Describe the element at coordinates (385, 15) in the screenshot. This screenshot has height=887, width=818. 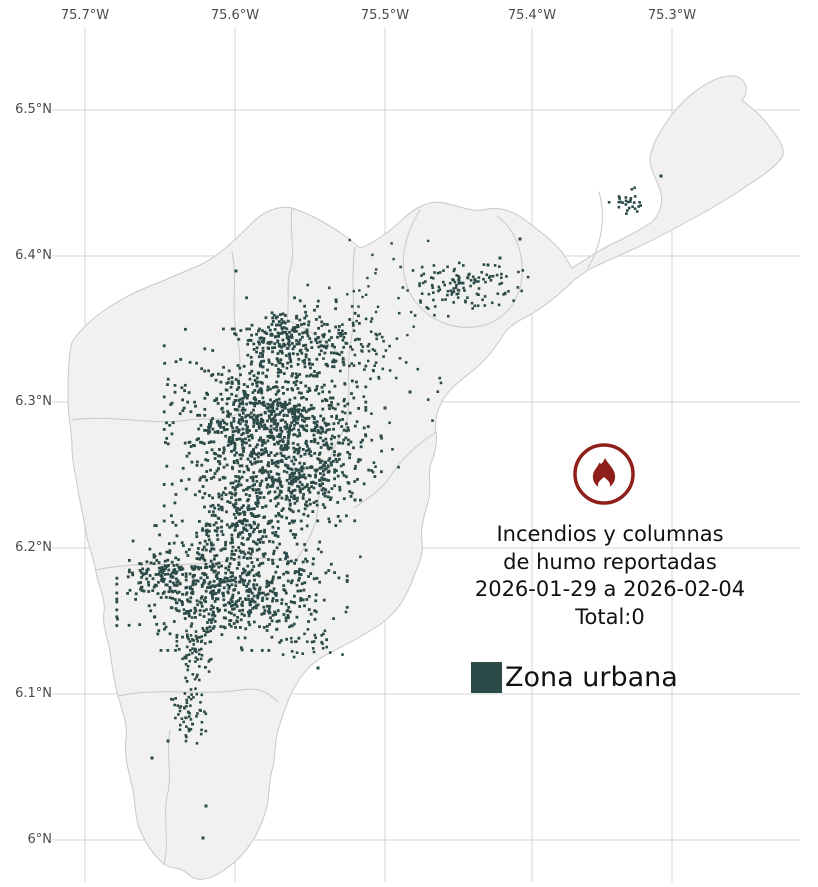
I see `x-tick-label: 75.5°W` at that location.